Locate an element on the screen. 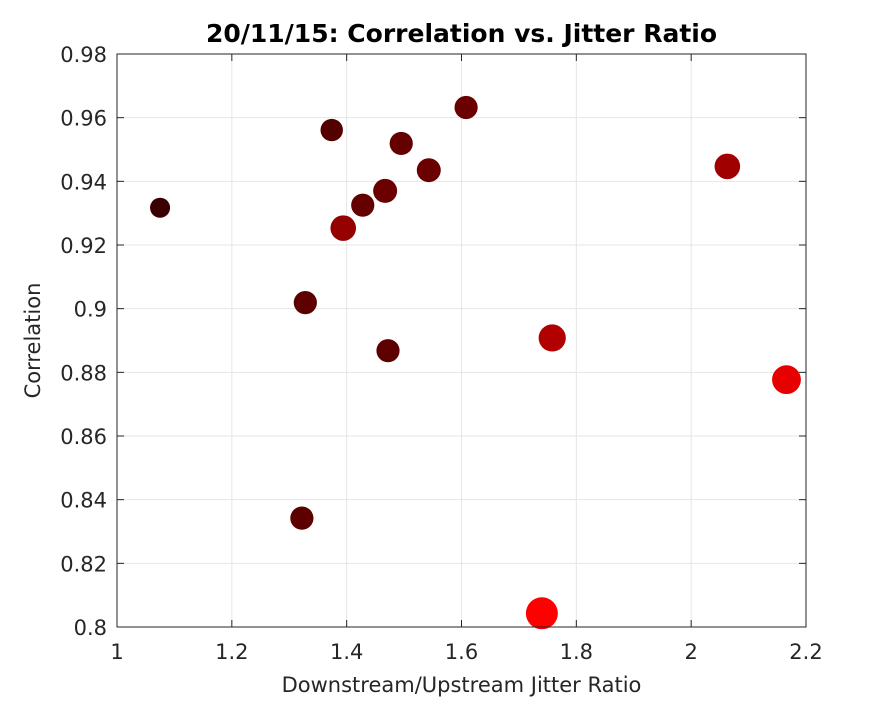 The height and width of the screenshot is (707, 891). y-axis-label: Correlation is located at coordinates (33, 341).